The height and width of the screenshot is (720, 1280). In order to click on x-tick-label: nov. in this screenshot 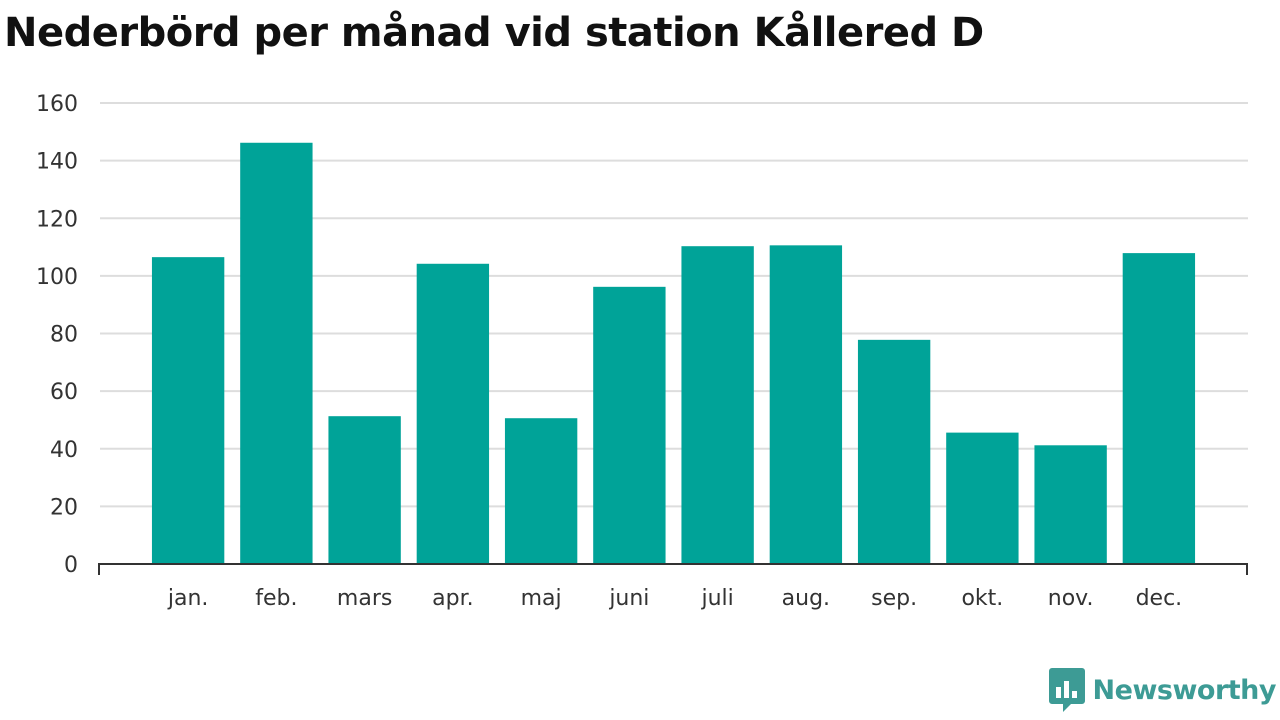, I will do `click(1071, 598)`.